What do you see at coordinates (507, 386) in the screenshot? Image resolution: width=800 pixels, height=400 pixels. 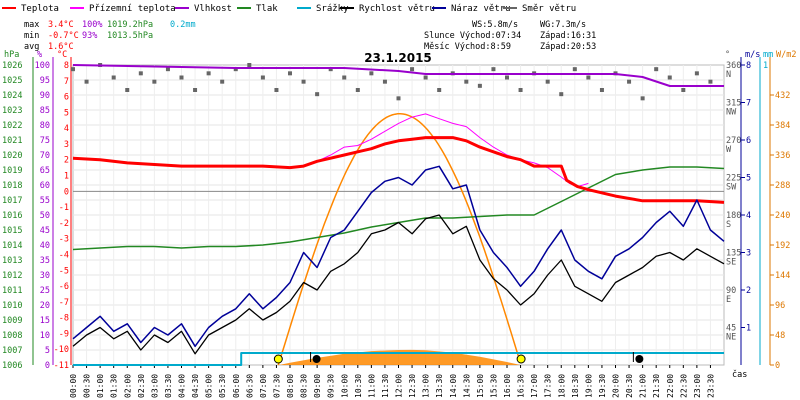 I see `tick-time: 16:00` at bounding box center [507, 386].